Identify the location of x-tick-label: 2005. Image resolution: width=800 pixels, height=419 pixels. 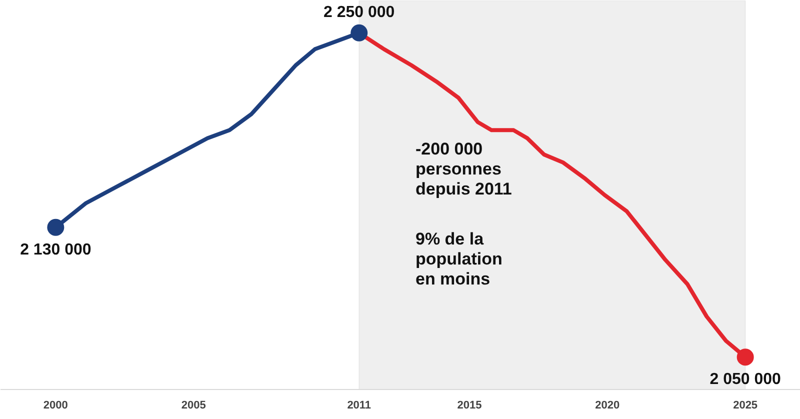
(193, 406).